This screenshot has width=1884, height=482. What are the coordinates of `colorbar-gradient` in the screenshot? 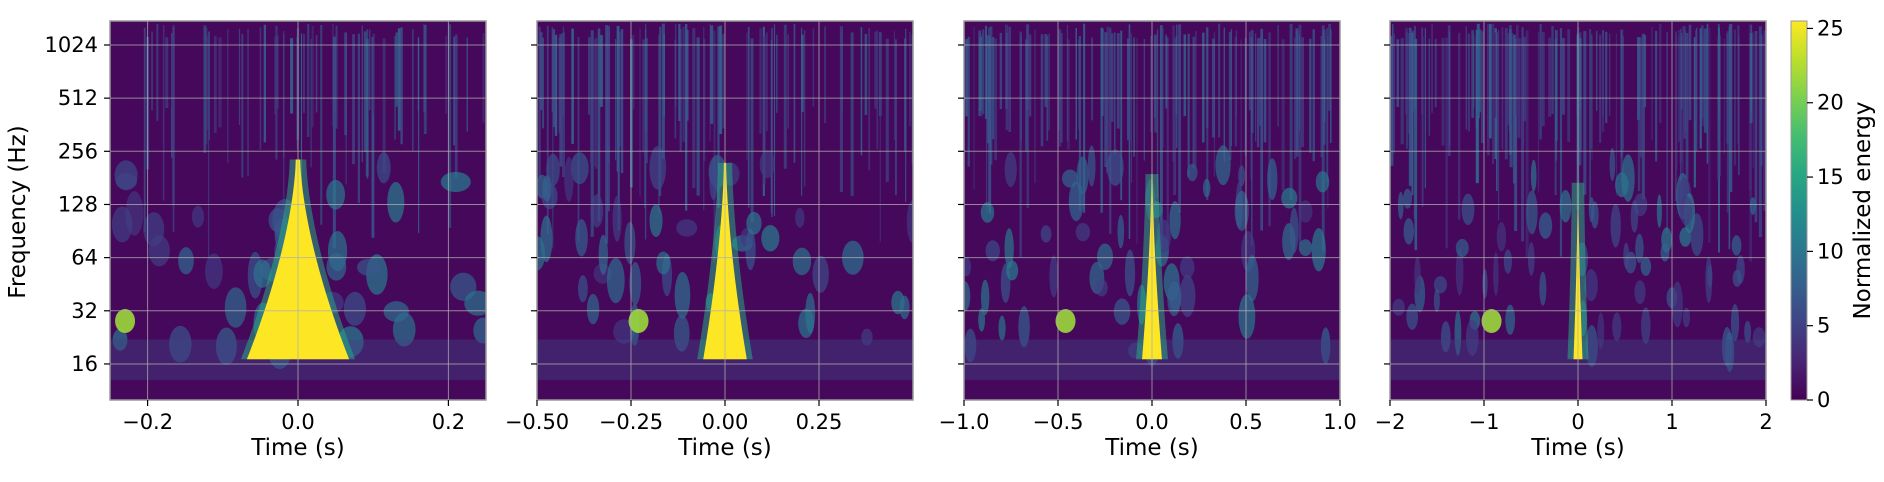 It's located at (1799, 210).